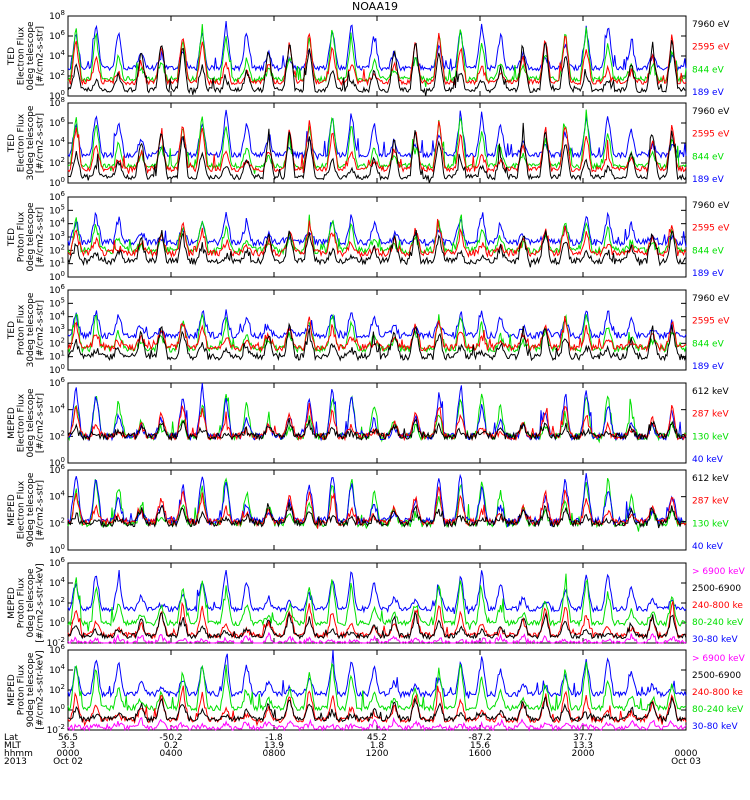  What do you see at coordinates (274, 738) in the screenshot?
I see `footer-lat-value: -1.8` at bounding box center [274, 738].